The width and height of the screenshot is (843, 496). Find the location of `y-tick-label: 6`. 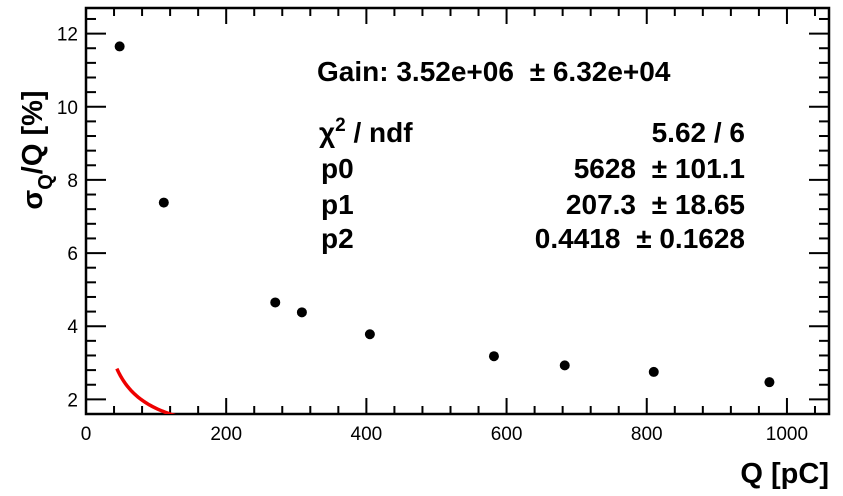

y-tick-label: 6 is located at coordinates (72, 254).